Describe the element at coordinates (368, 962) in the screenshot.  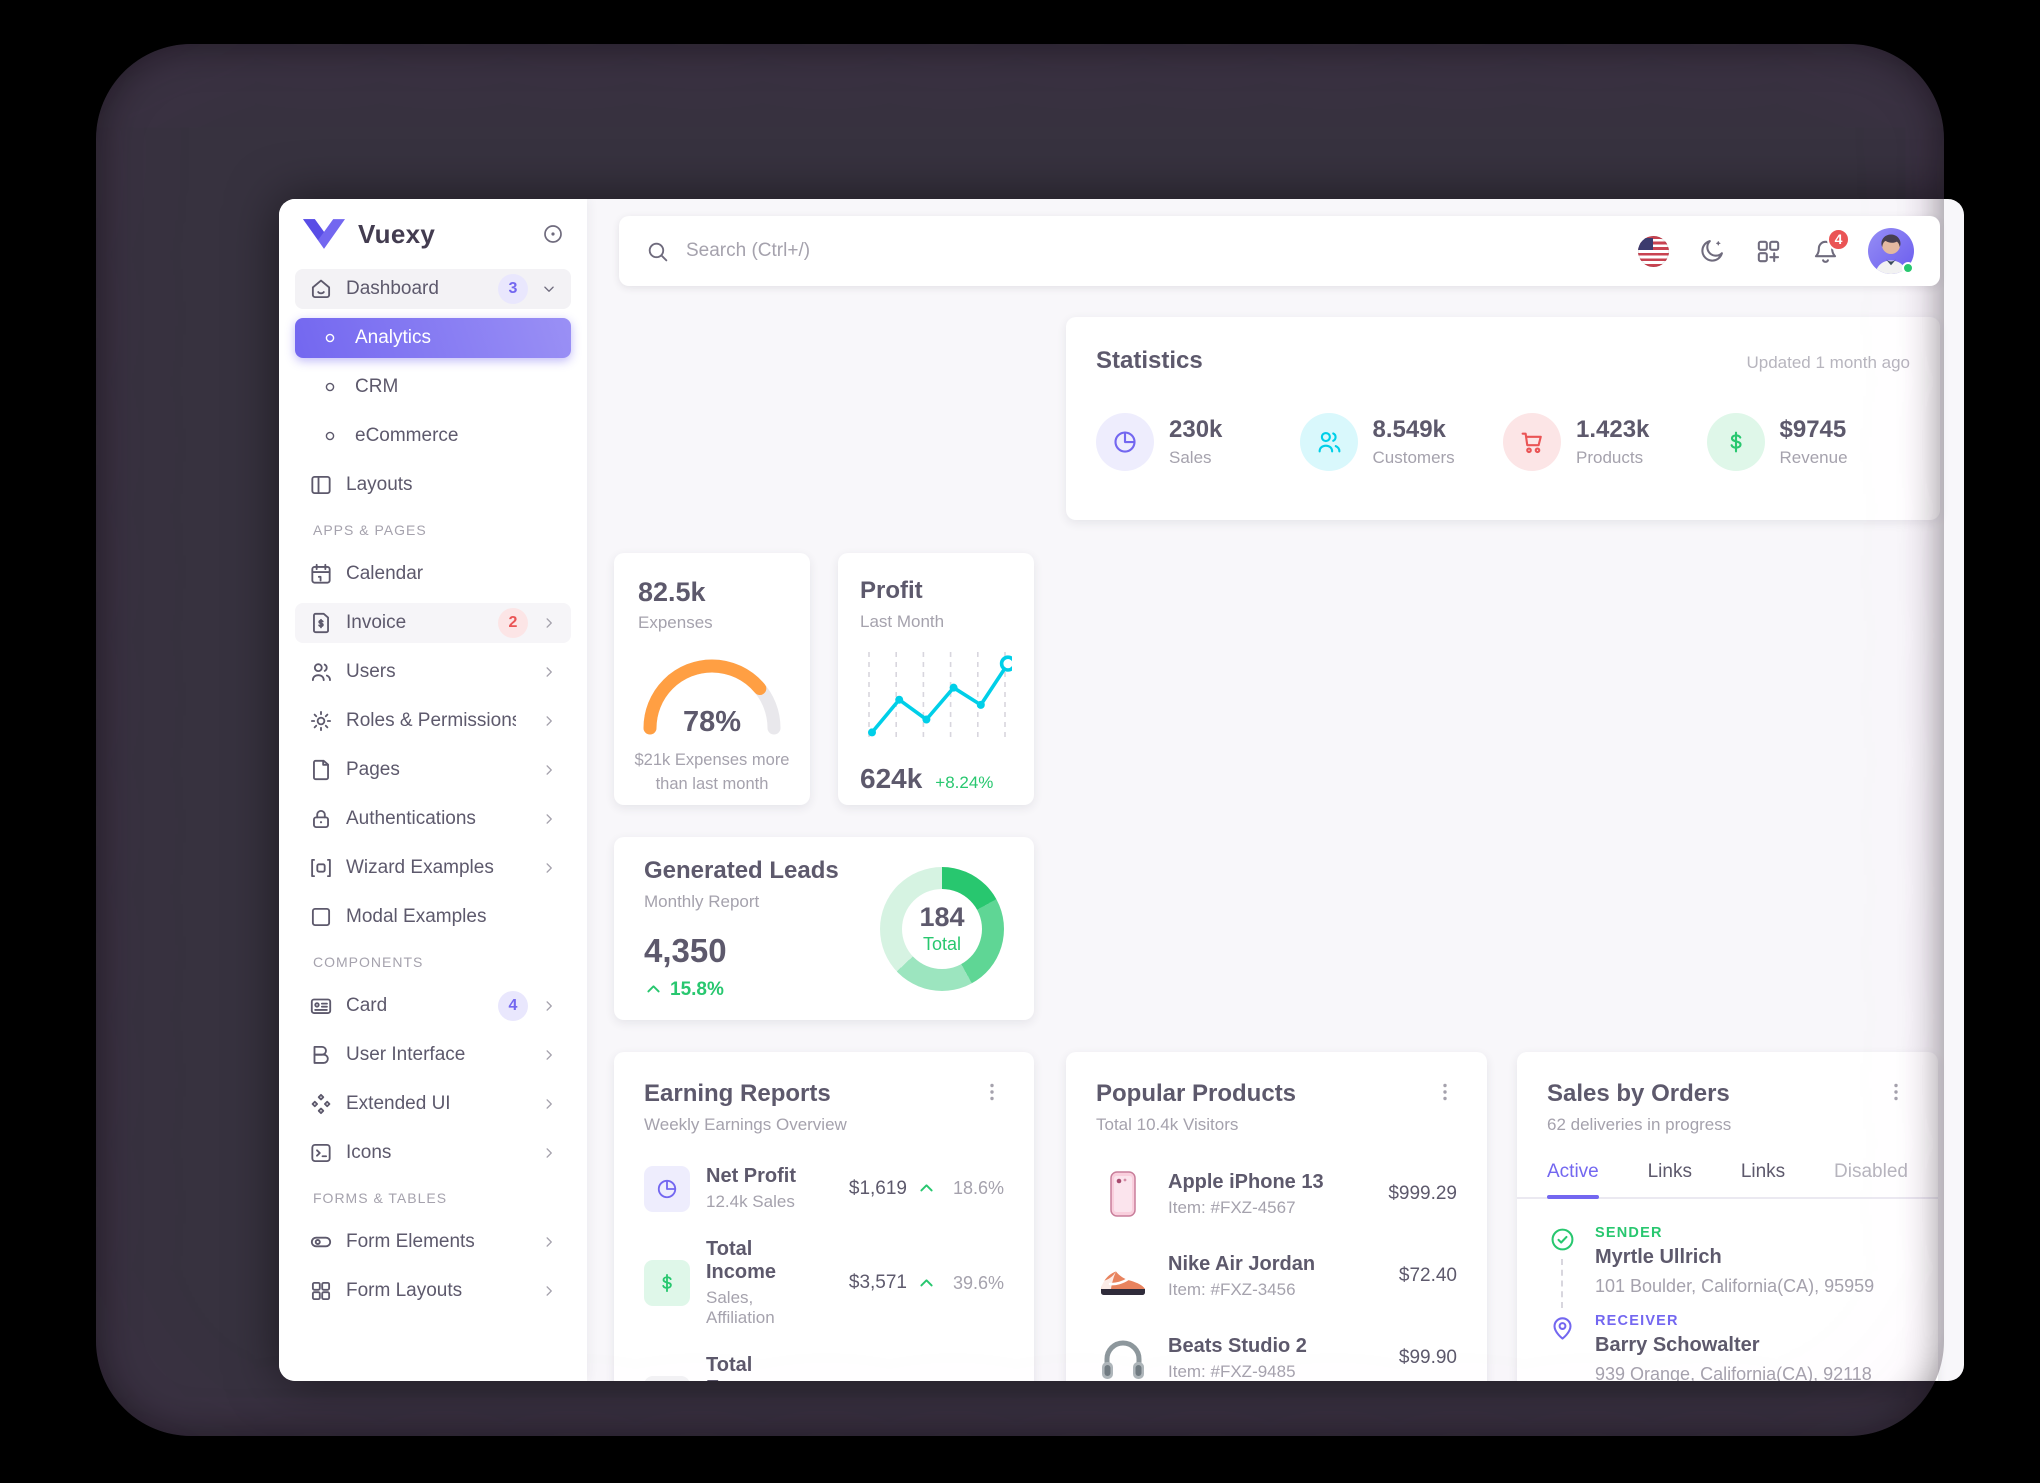
I see `sidebar-section-title: COMPONENTS` at that location.